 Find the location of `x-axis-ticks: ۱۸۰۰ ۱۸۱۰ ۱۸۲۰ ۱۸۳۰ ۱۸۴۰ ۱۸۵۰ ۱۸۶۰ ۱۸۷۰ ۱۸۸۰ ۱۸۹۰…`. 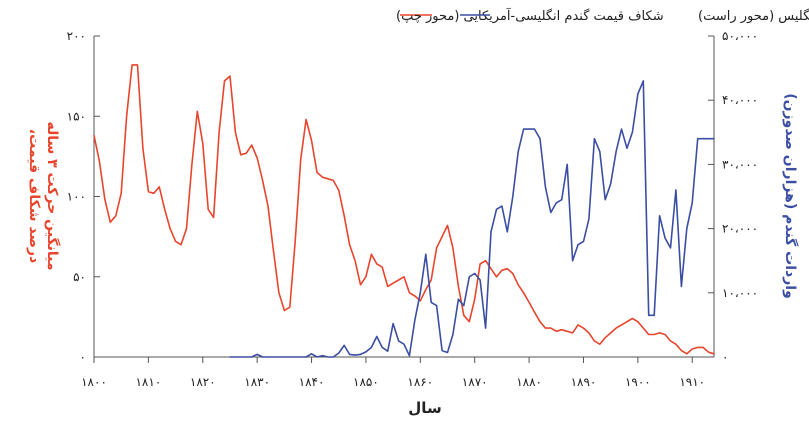

x-axis-ticks: ۱۸۰۰ ۱۸۱۰ ۱۸۲۰ ۱۸۳۰ ۱۸۴۰ ۱۸۵۰ ۱۸۶۰ ۱۸۷۰ ۱۸۸۰ ۱۸۹۰… is located at coordinates (393, 373).